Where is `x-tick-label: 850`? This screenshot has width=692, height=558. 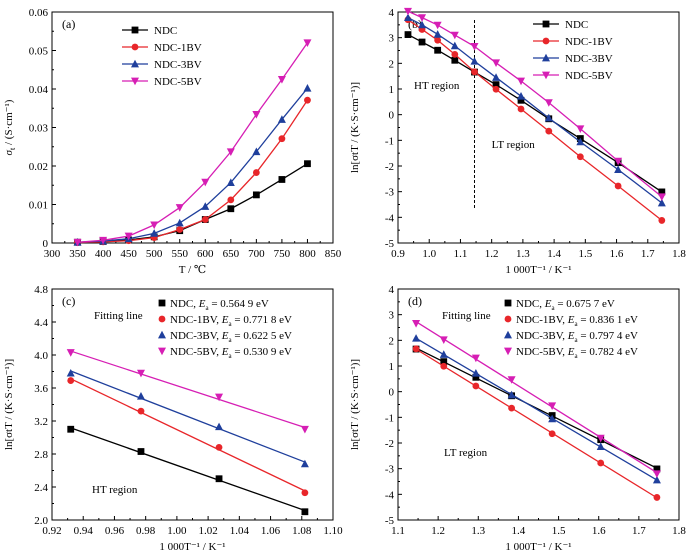
x-tick-label: 850 is located at coordinates (333, 254).